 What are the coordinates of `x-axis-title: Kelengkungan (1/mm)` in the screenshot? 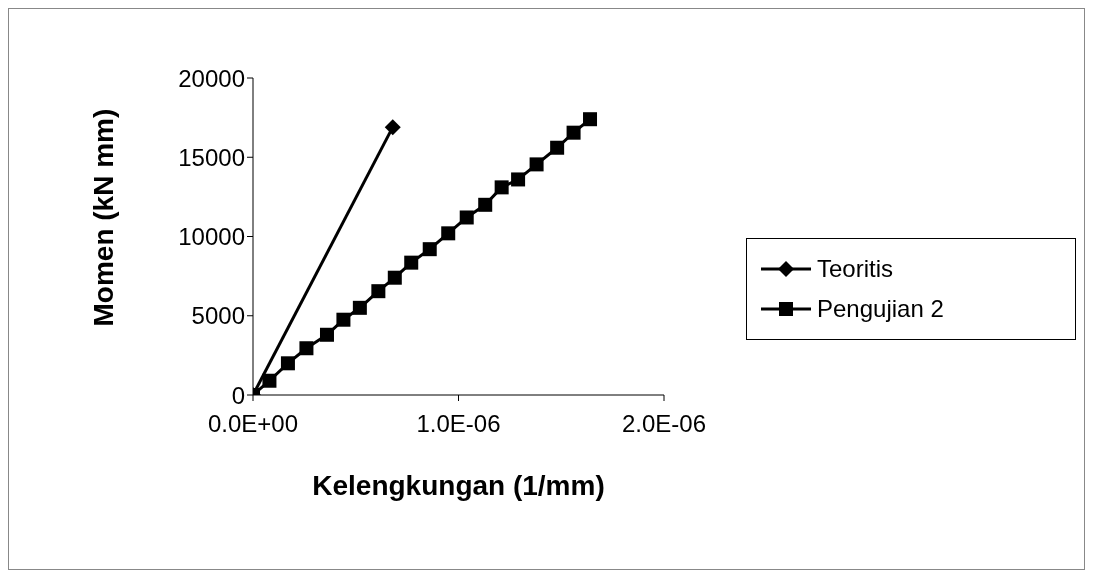 It's located at (458, 485).